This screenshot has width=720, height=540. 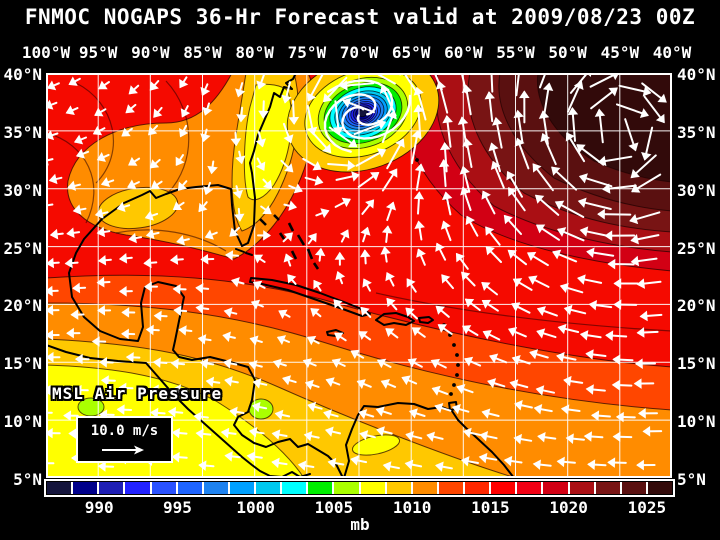 I want to click on lat-tick-label-left: 35°N, so click(x=22, y=132).